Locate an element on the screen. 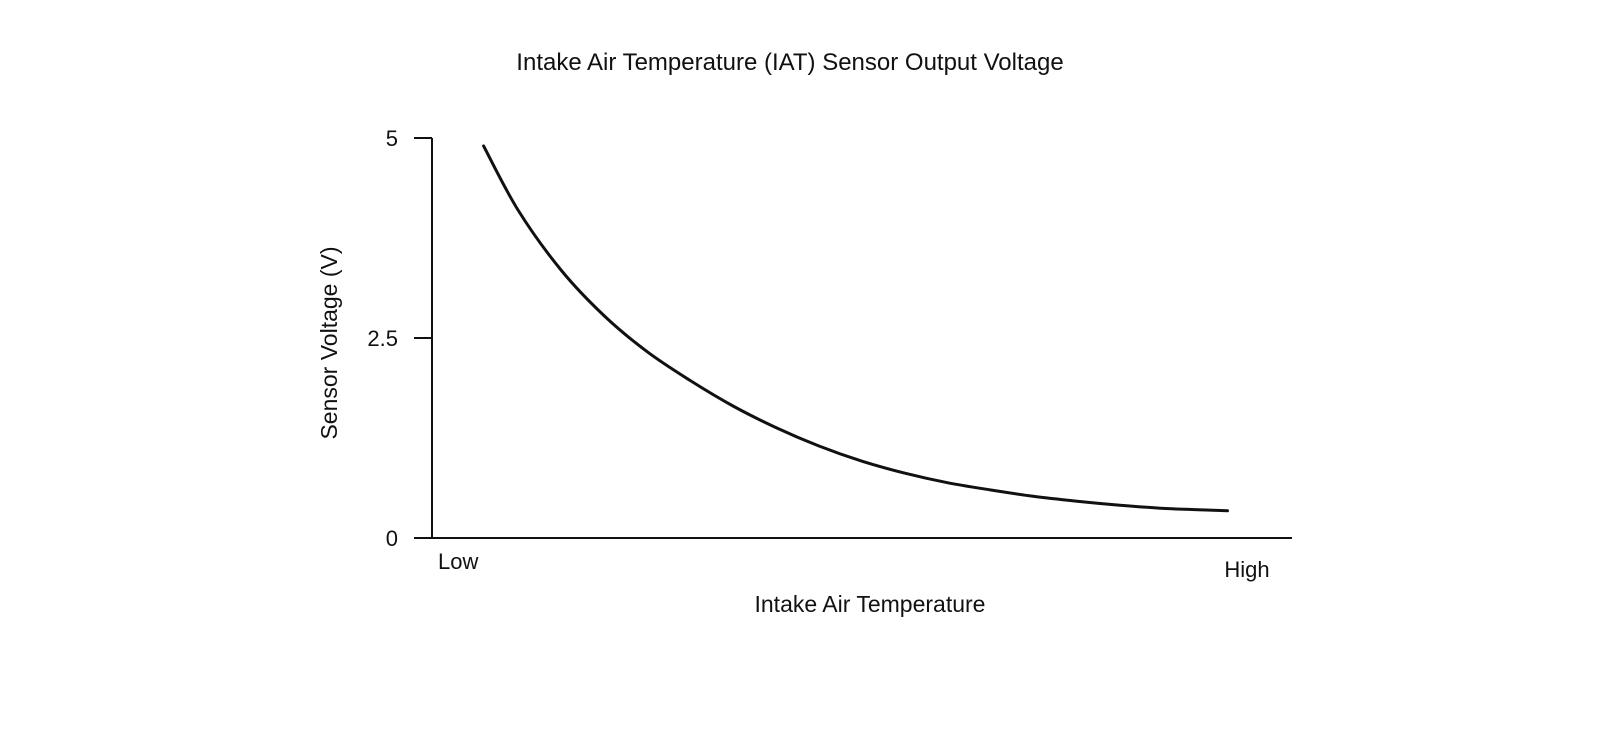  x-tick-label-low: Low is located at coordinates (458, 561).